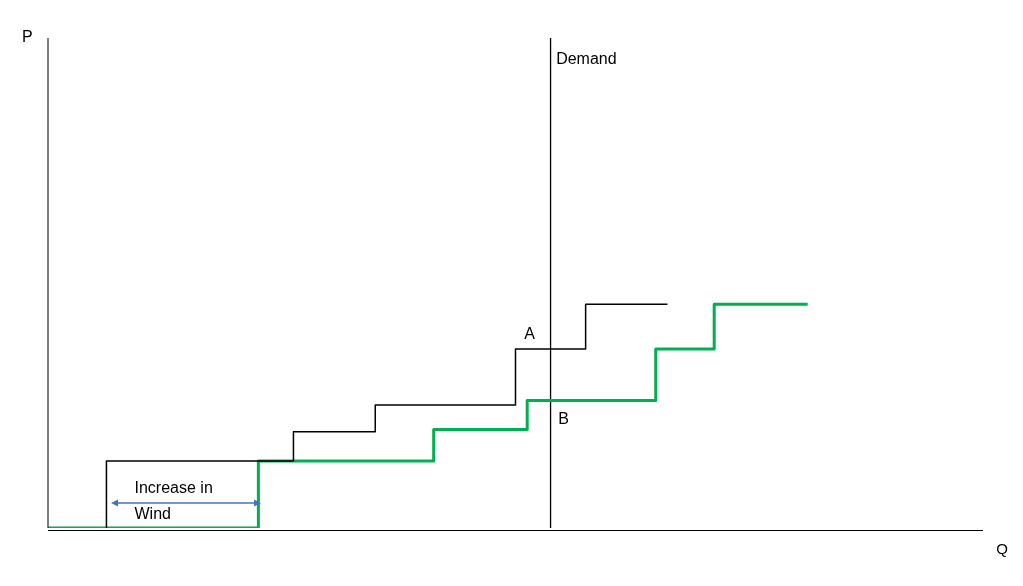 The width and height of the screenshot is (1023, 586). I want to click on text: P, so click(27, 37).